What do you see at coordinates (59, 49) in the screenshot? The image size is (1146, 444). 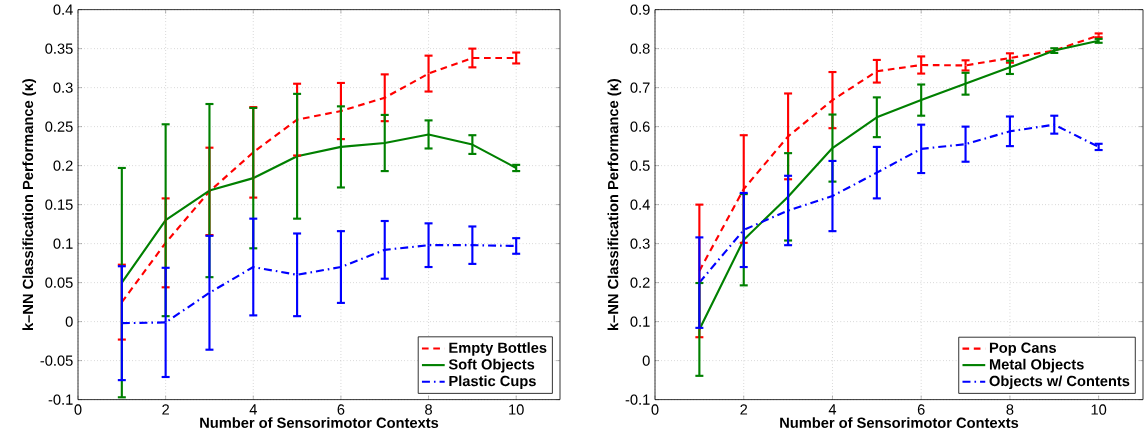 I see `y-tick-label: 0.35` at bounding box center [59, 49].